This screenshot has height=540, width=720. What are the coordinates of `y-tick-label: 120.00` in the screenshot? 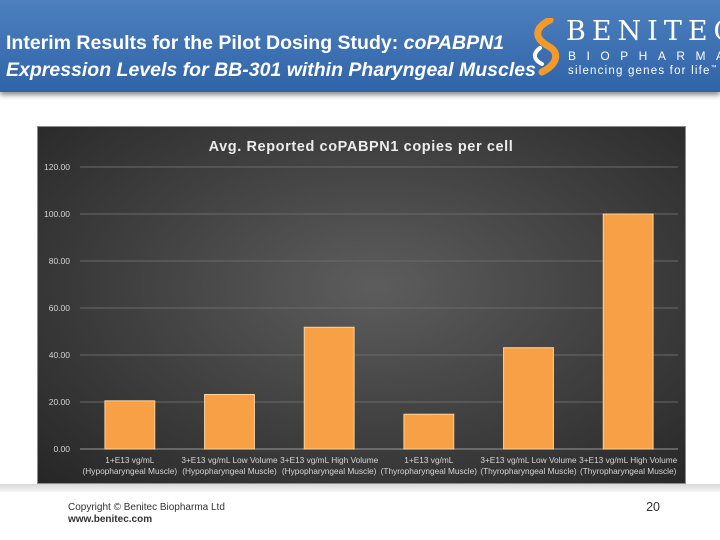 It's located at (57, 167).